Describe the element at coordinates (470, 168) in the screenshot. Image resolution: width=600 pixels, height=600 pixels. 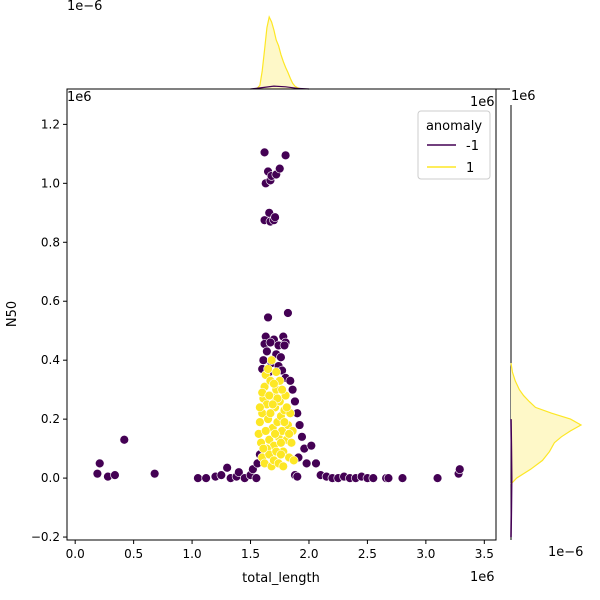
I see `legend-label-pos: 1` at that location.